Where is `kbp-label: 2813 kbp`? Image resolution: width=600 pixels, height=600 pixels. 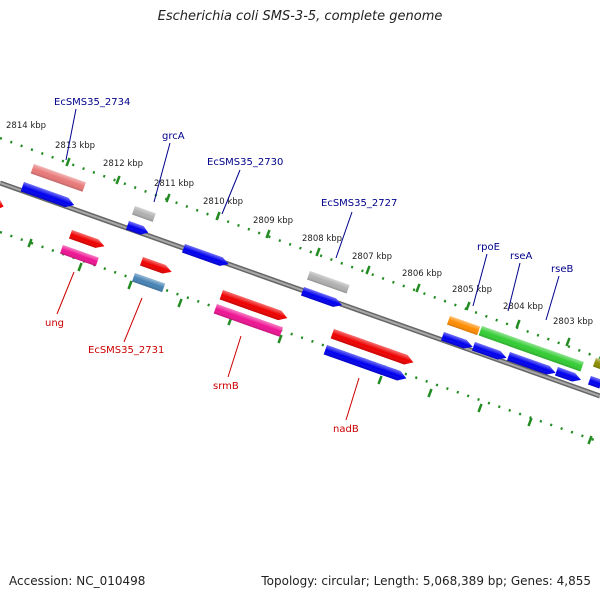 kbp-label: 2813 kbp is located at coordinates (75, 146).